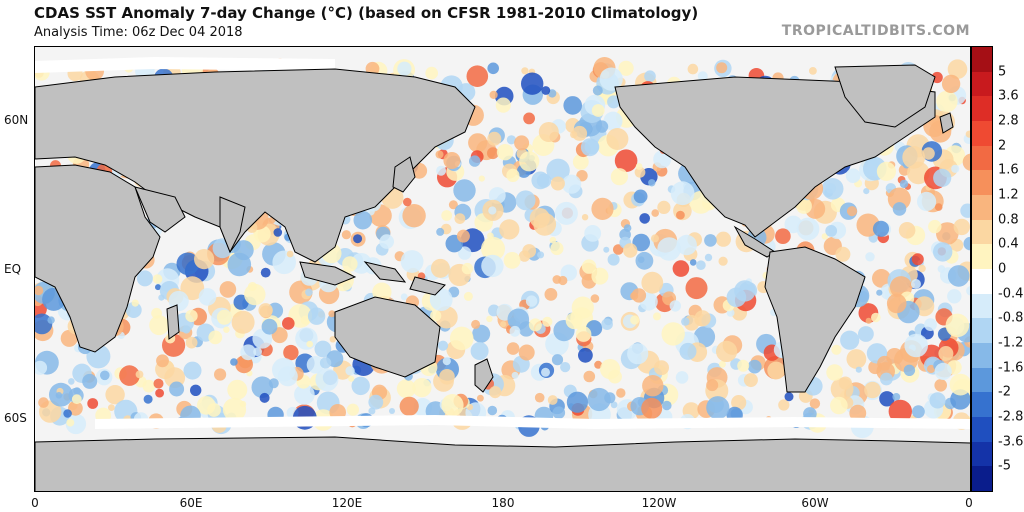  I want to click on lon-label-120e: 120E, so click(347, 503).